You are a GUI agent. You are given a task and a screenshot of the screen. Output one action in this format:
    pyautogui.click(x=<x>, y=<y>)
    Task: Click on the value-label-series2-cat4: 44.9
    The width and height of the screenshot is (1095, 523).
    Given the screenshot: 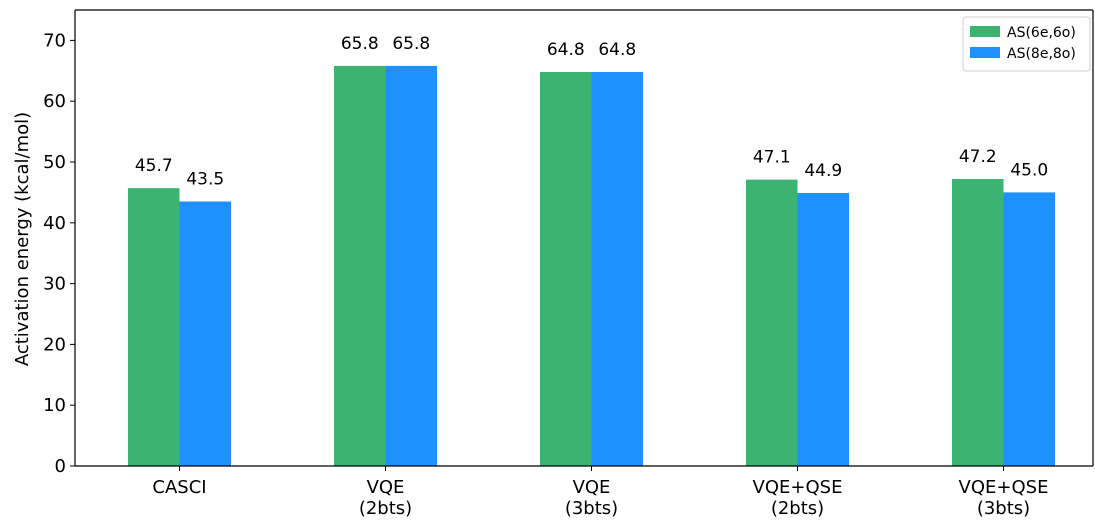 What is the action you would take?
    pyautogui.click(x=823, y=171)
    